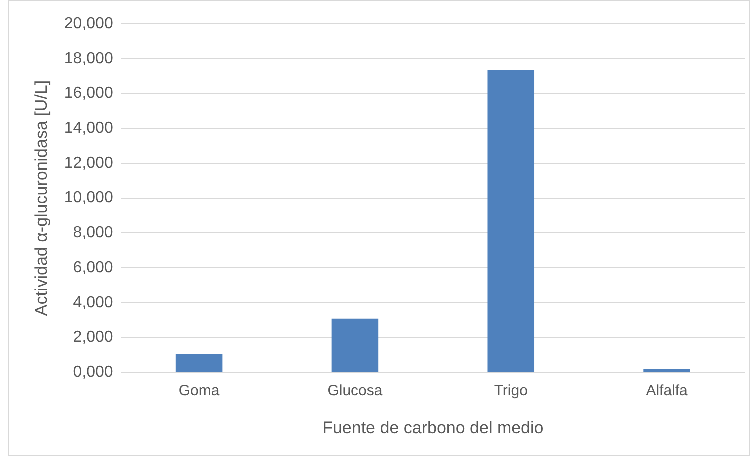  I want to click on y-tick-label: 14,000, so click(89, 128).